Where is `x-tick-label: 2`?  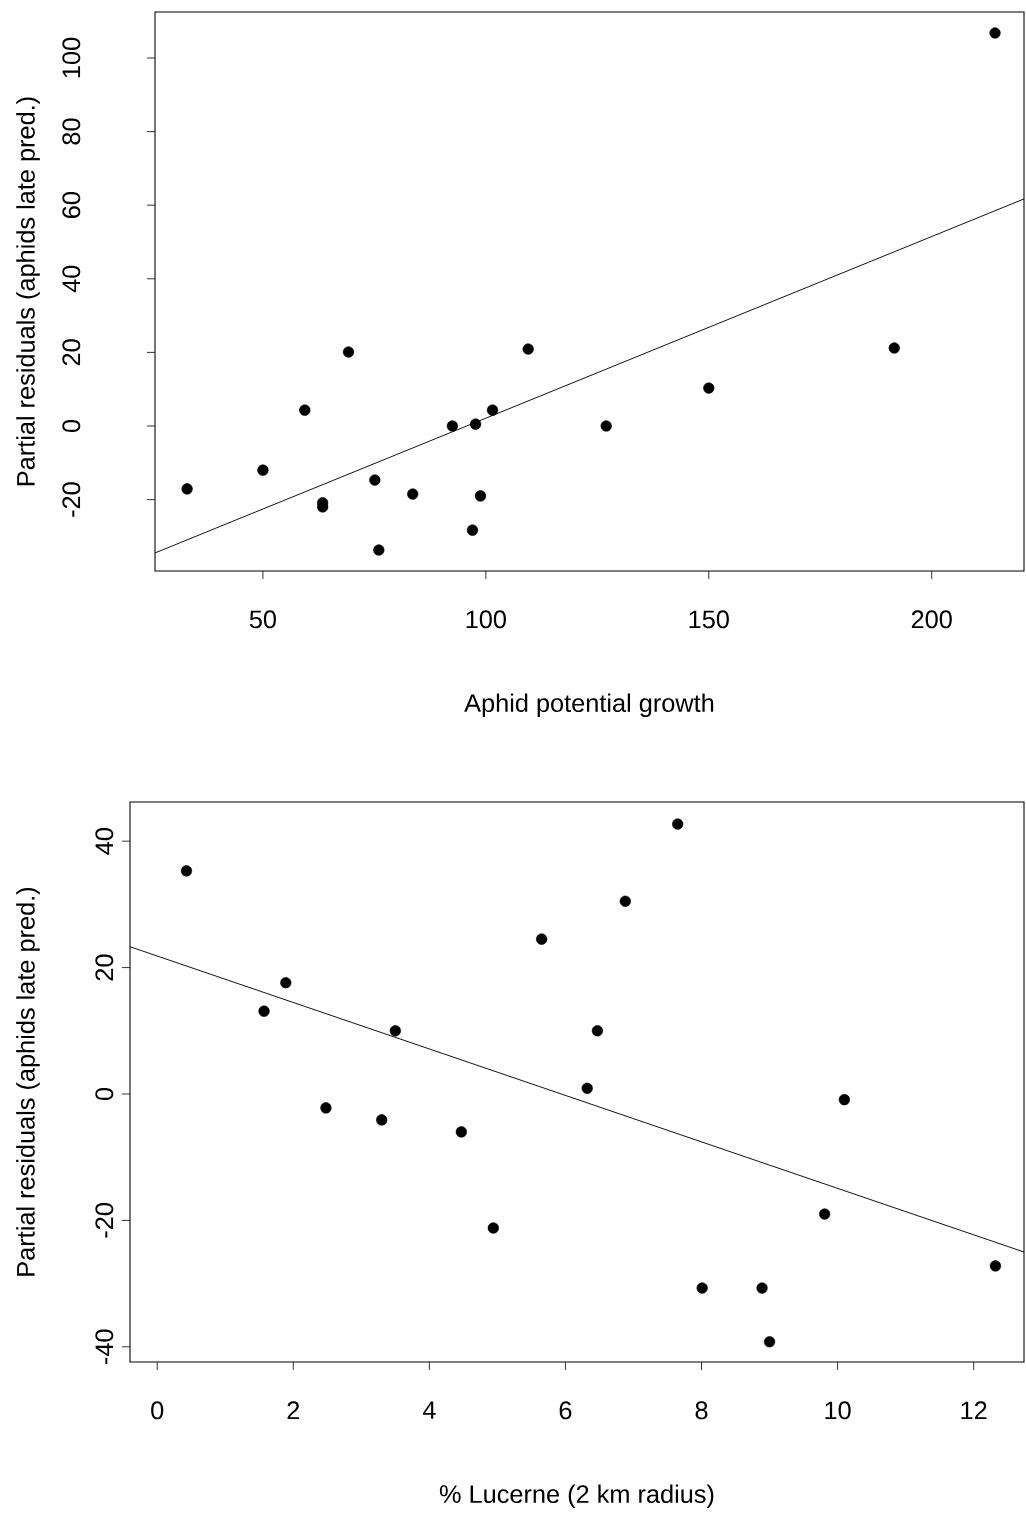
x-tick-label: 2 is located at coordinates (293, 1410).